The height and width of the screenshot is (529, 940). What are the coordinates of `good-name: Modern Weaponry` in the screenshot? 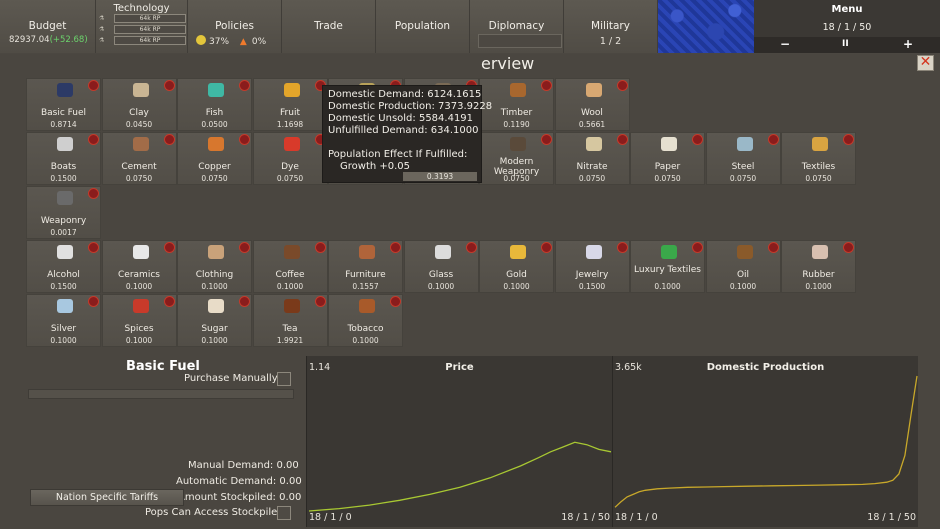 It's located at (516, 167).